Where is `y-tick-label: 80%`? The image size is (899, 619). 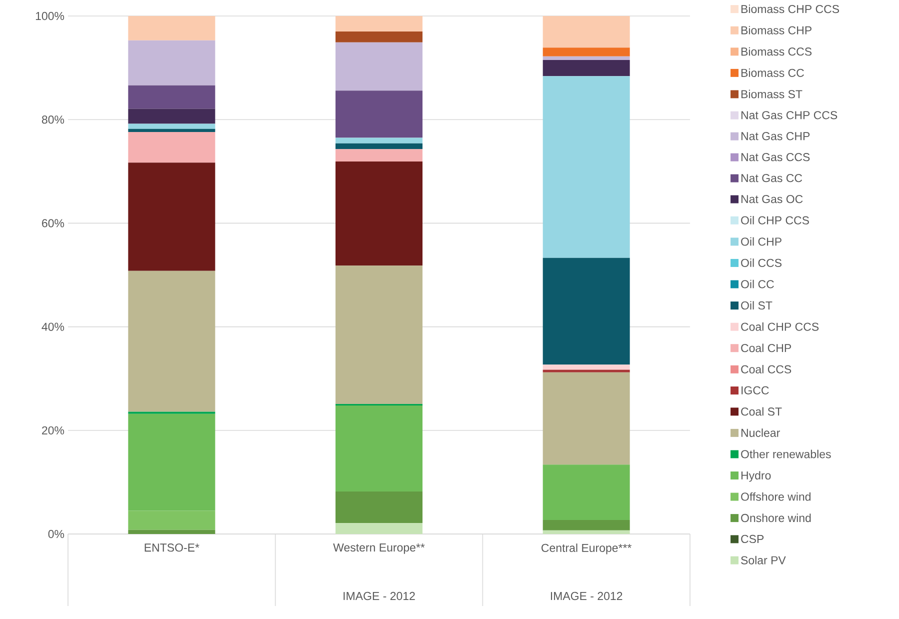 y-tick-label: 80% is located at coordinates (53, 120).